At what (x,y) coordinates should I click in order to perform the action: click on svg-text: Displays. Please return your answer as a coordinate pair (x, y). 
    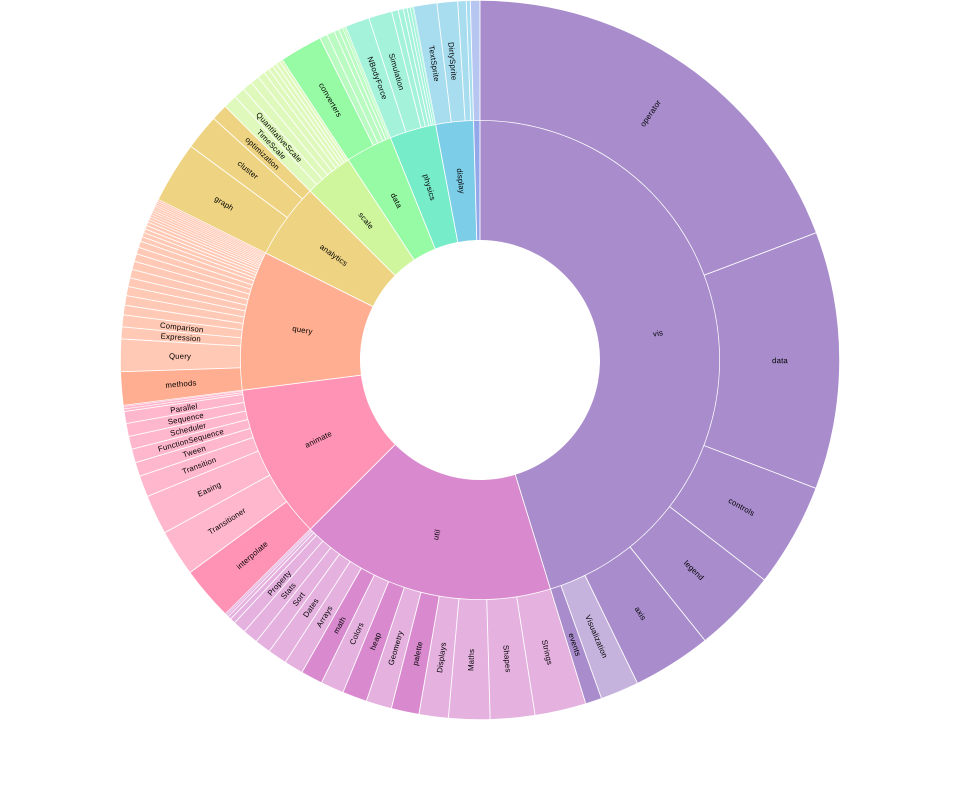
    Looking at the image, I should click on (441, 658).